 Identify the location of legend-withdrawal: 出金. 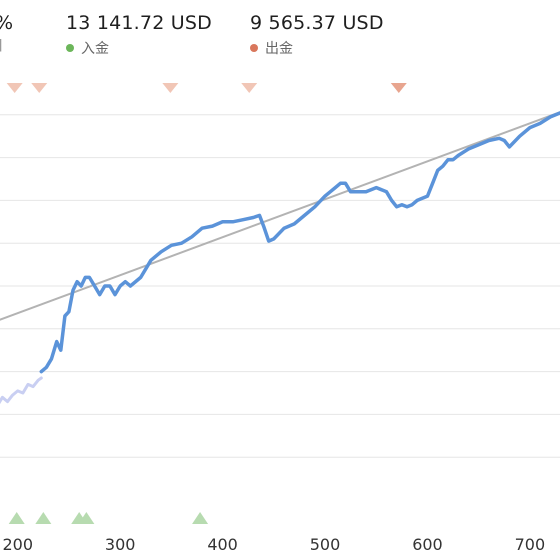
(271, 48).